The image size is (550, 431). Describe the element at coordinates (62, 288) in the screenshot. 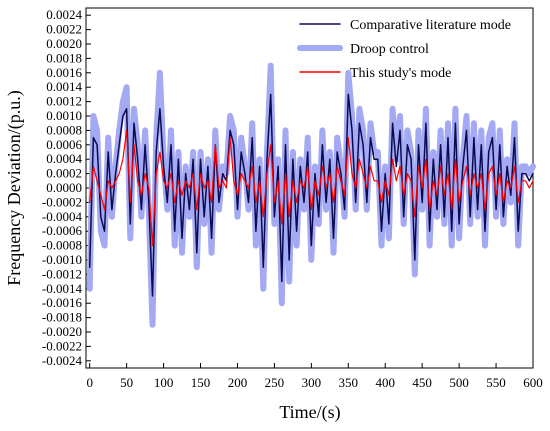

I see `y-tick-label: -0.0014` at that location.